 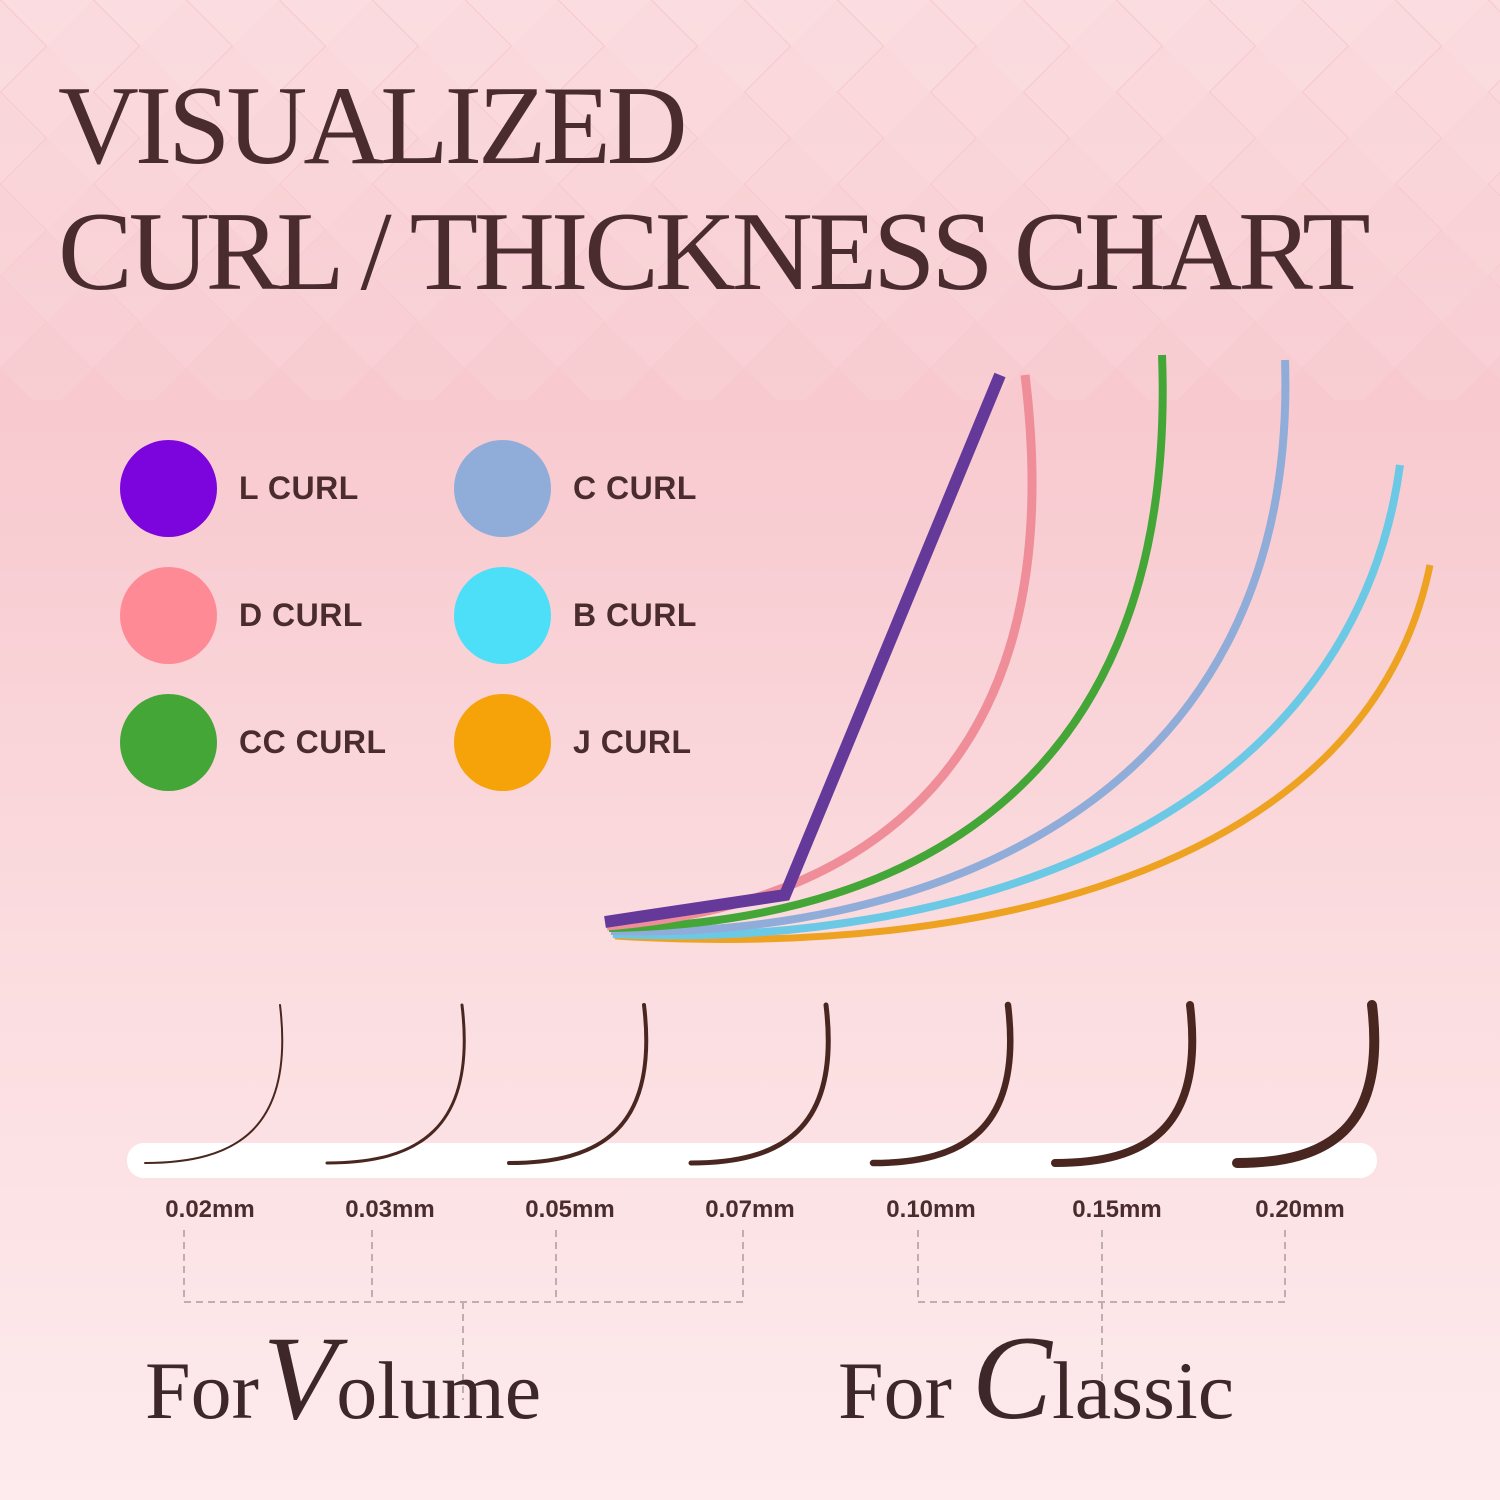 What do you see at coordinates (299, 488) in the screenshot?
I see `legend-label: L CURL` at bounding box center [299, 488].